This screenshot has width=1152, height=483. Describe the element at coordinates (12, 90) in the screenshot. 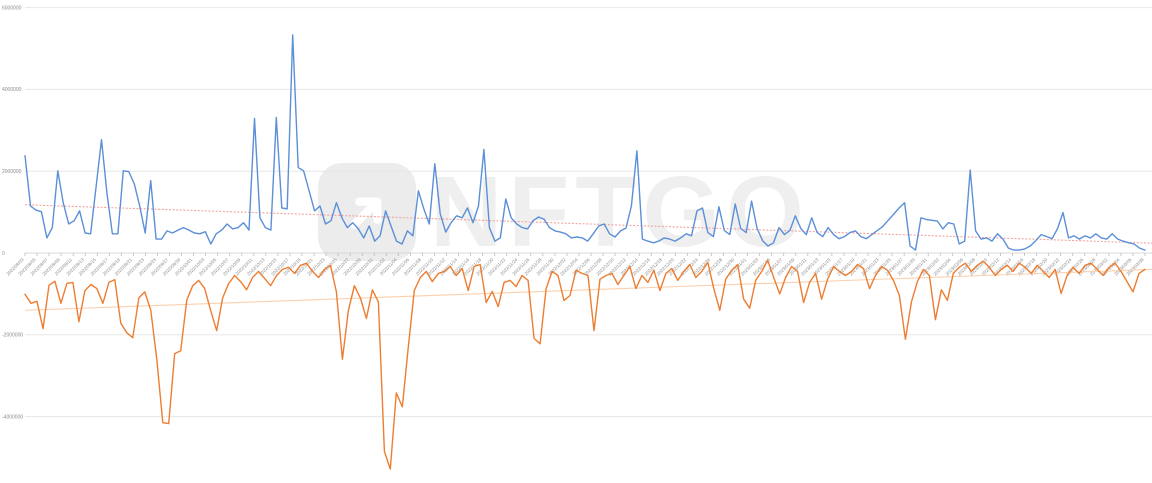

I see `y-axis-tick-label: 4000000` at that location.